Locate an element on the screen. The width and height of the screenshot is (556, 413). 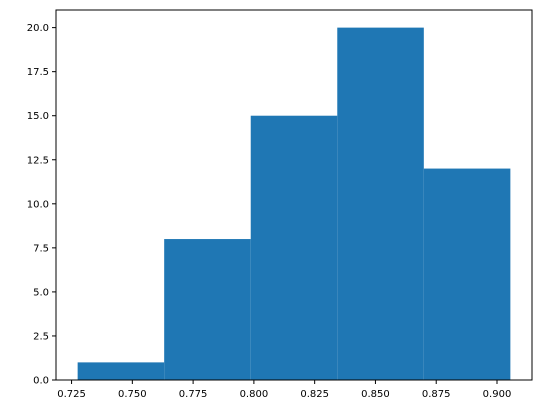
y-tick-label: 7.5 is located at coordinates (41, 248).